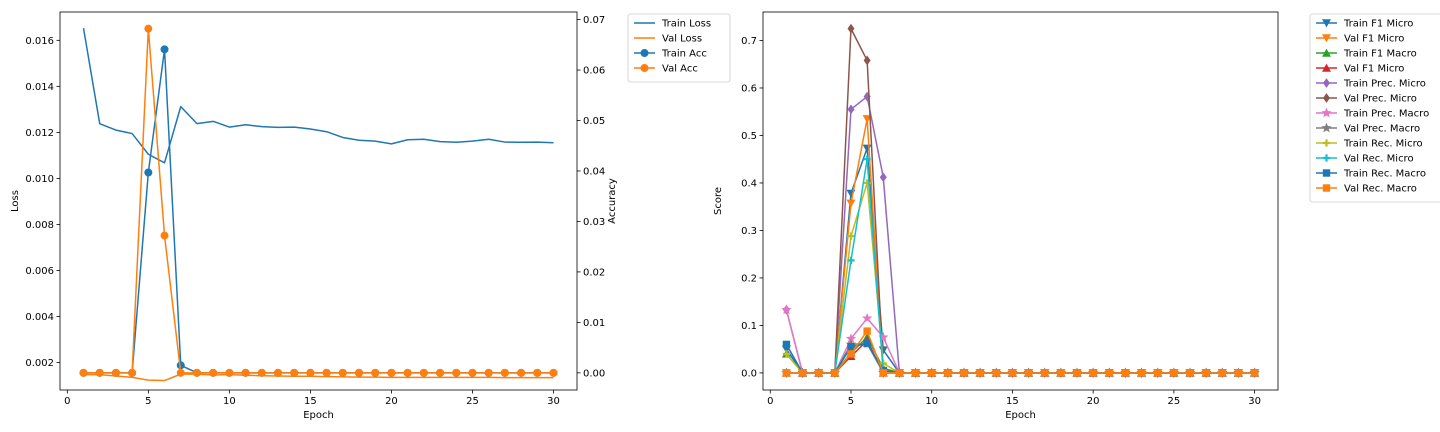  What do you see at coordinates (39, 225) in the screenshot?
I see `y-tick-label: 0.008` at bounding box center [39, 225].